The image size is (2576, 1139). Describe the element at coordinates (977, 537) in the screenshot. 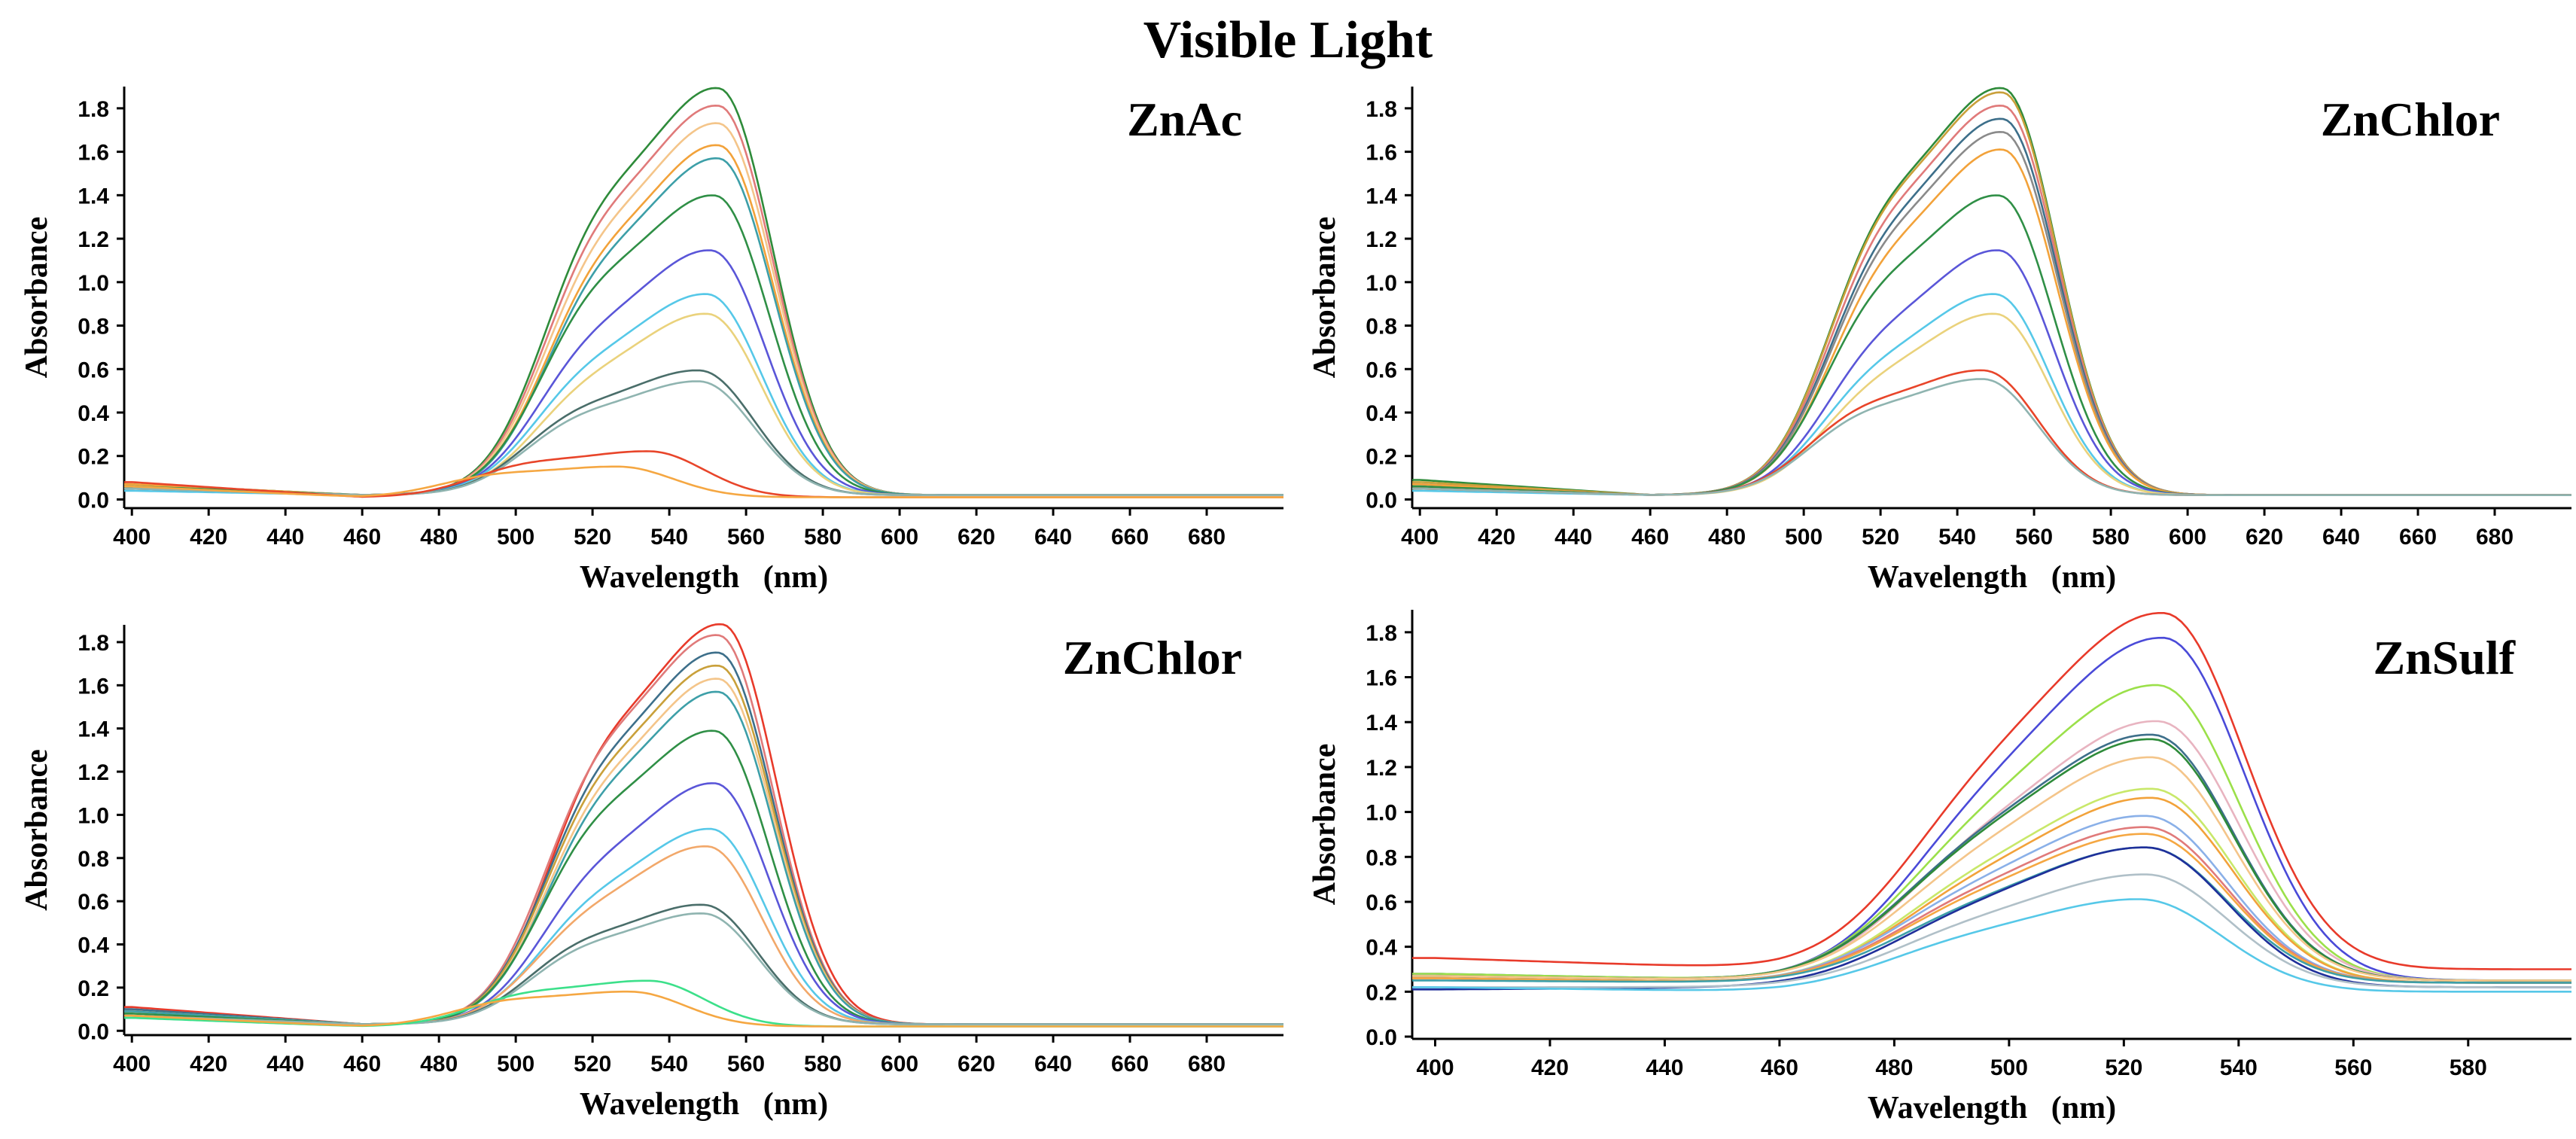

I see `x-tick-label: 620` at that location.